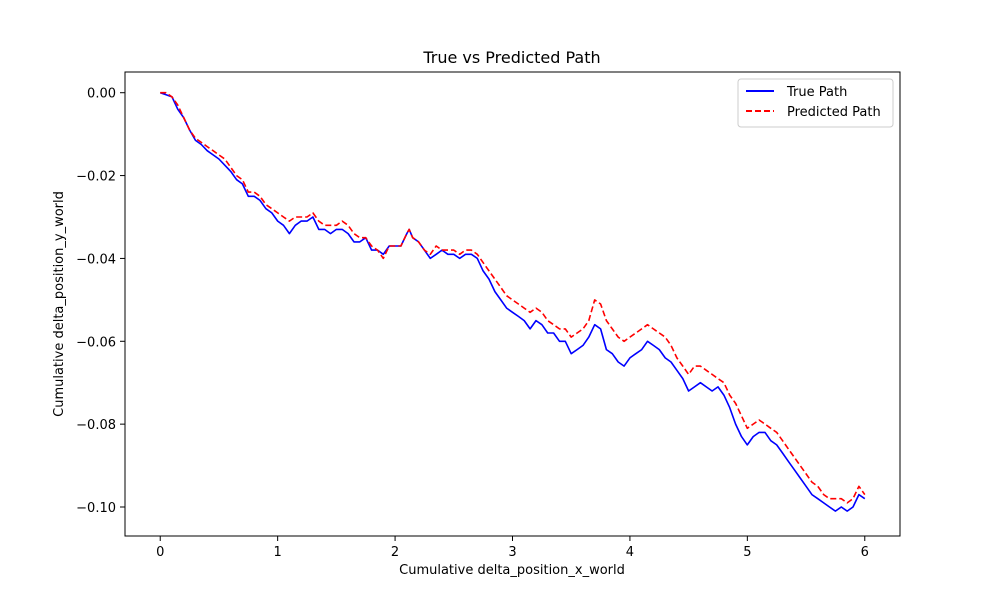  I want to click on legend: True Path Predicted Path, so click(815, 103).